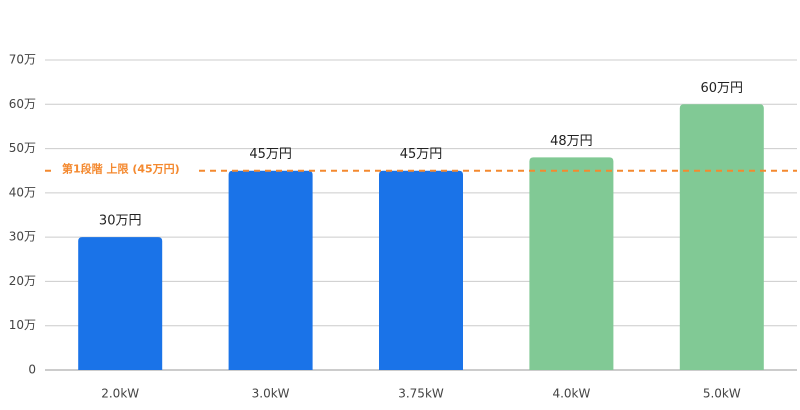  I want to click on y-tick-label: 70万, so click(22, 60).